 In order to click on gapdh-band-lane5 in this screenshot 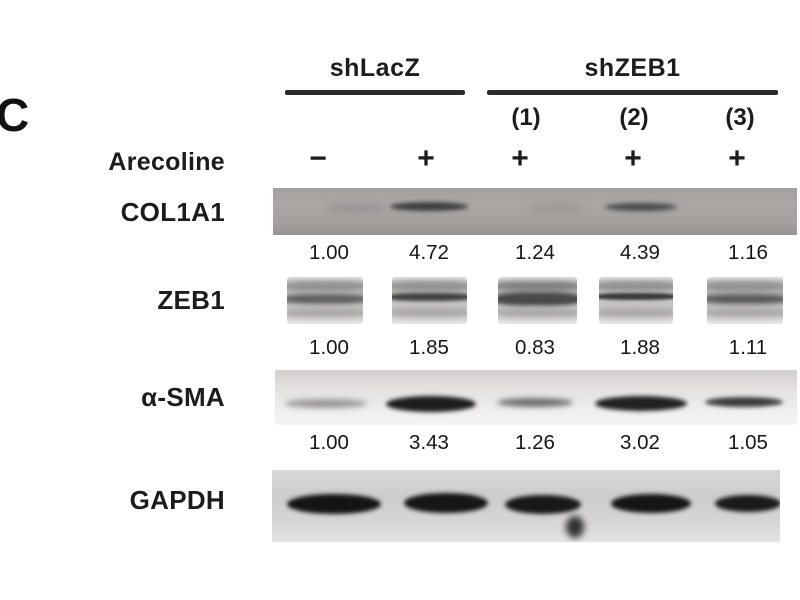, I will do `click(747, 503)`.